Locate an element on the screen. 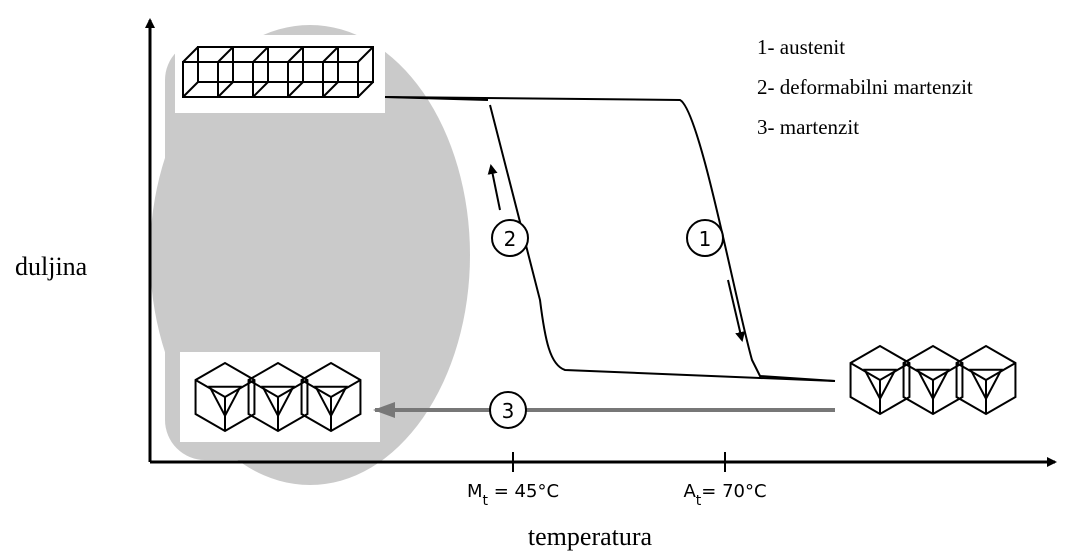  tick-symbol: A is located at coordinates (689, 491).